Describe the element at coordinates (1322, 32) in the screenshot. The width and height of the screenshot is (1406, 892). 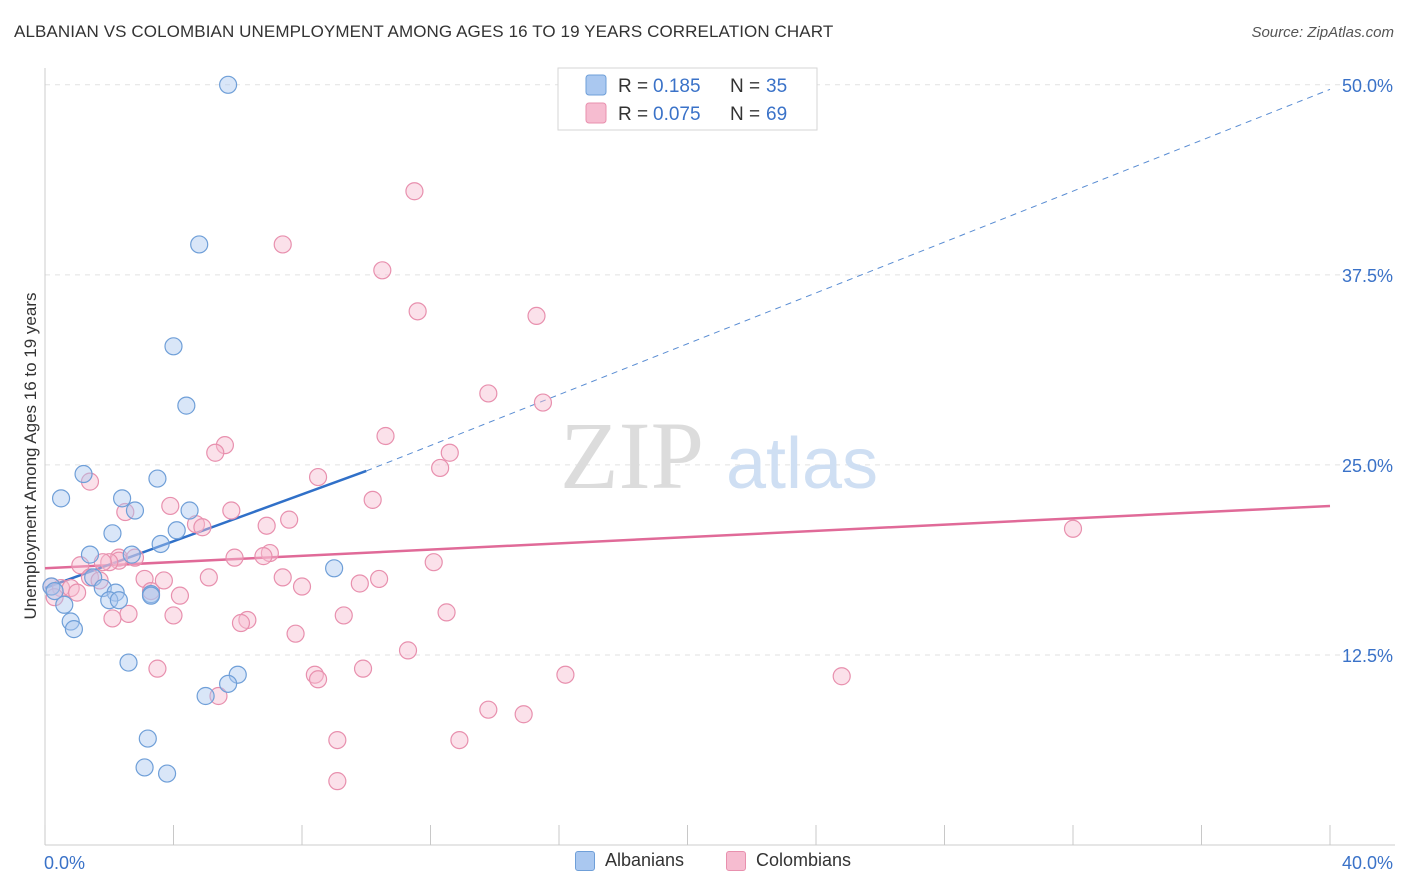
I see `source-label: Source: ZipAtlas.com` at that location.